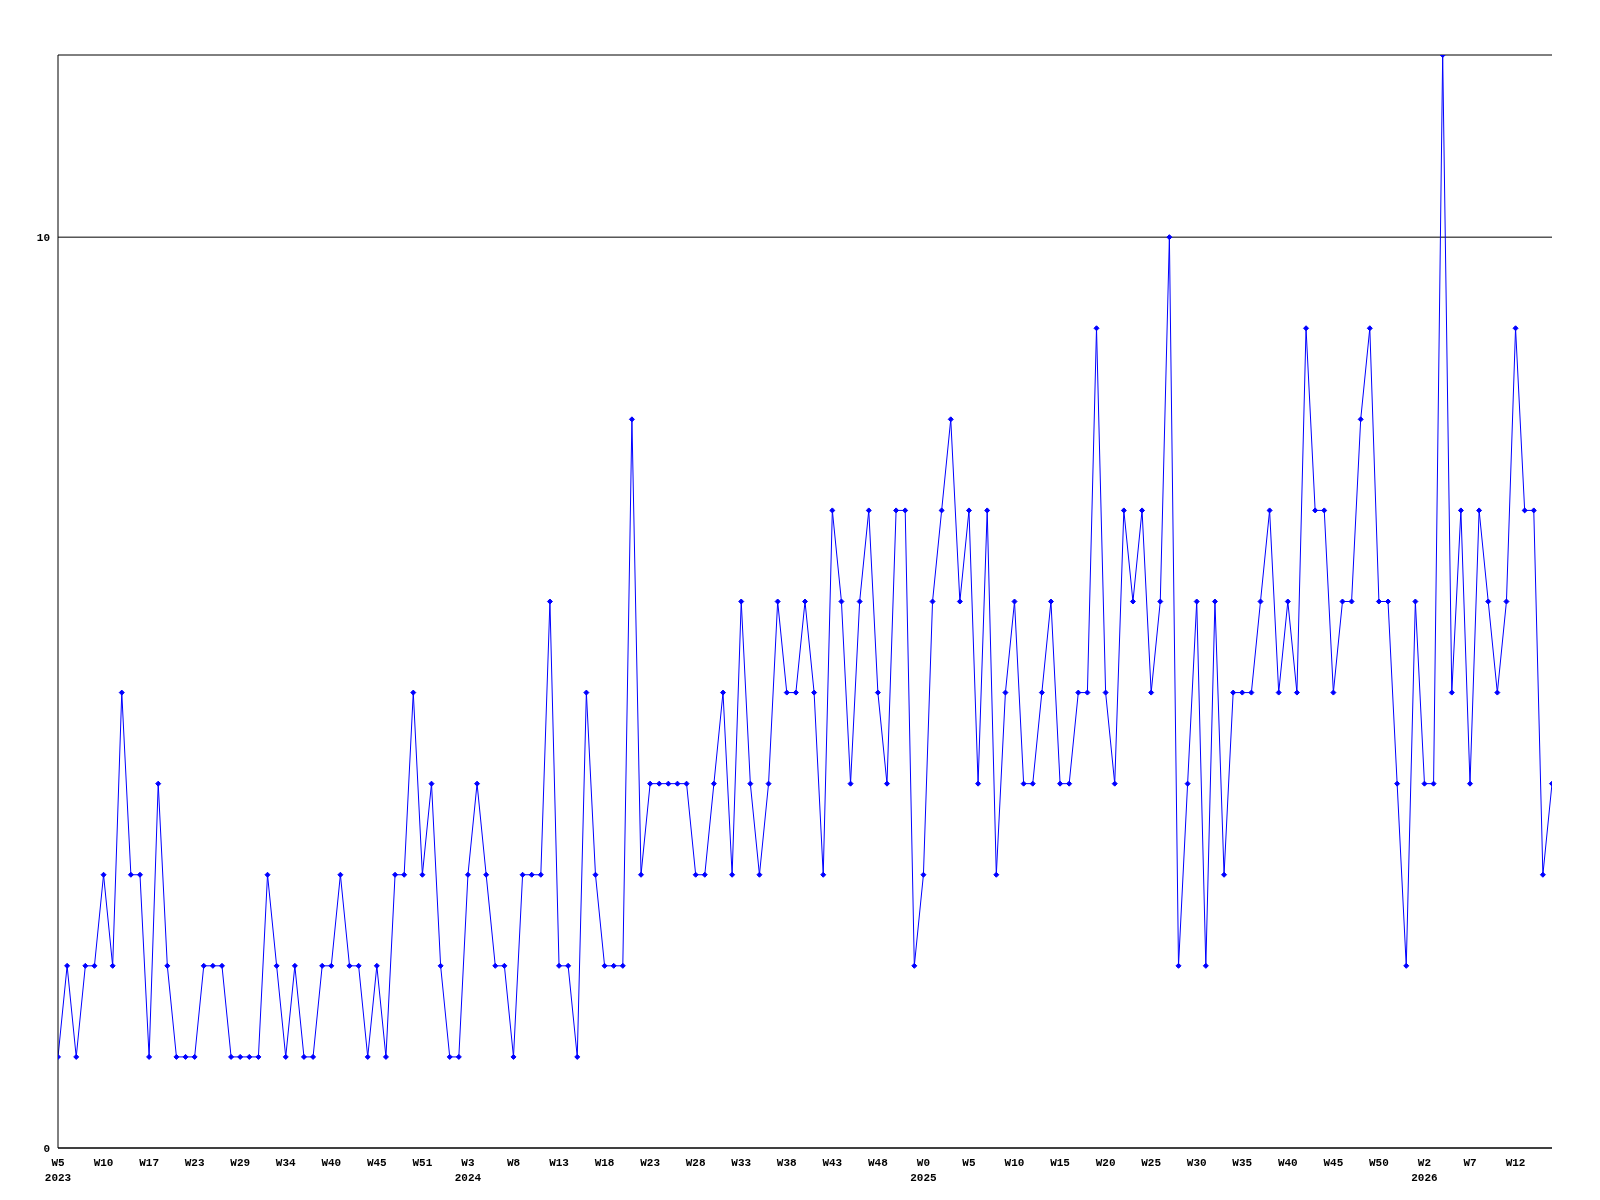 The height and width of the screenshot is (1200, 1600). Describe the element at coordinates (741, 1163) in the screenshot. I see `x-tick-label: W33` at that location.